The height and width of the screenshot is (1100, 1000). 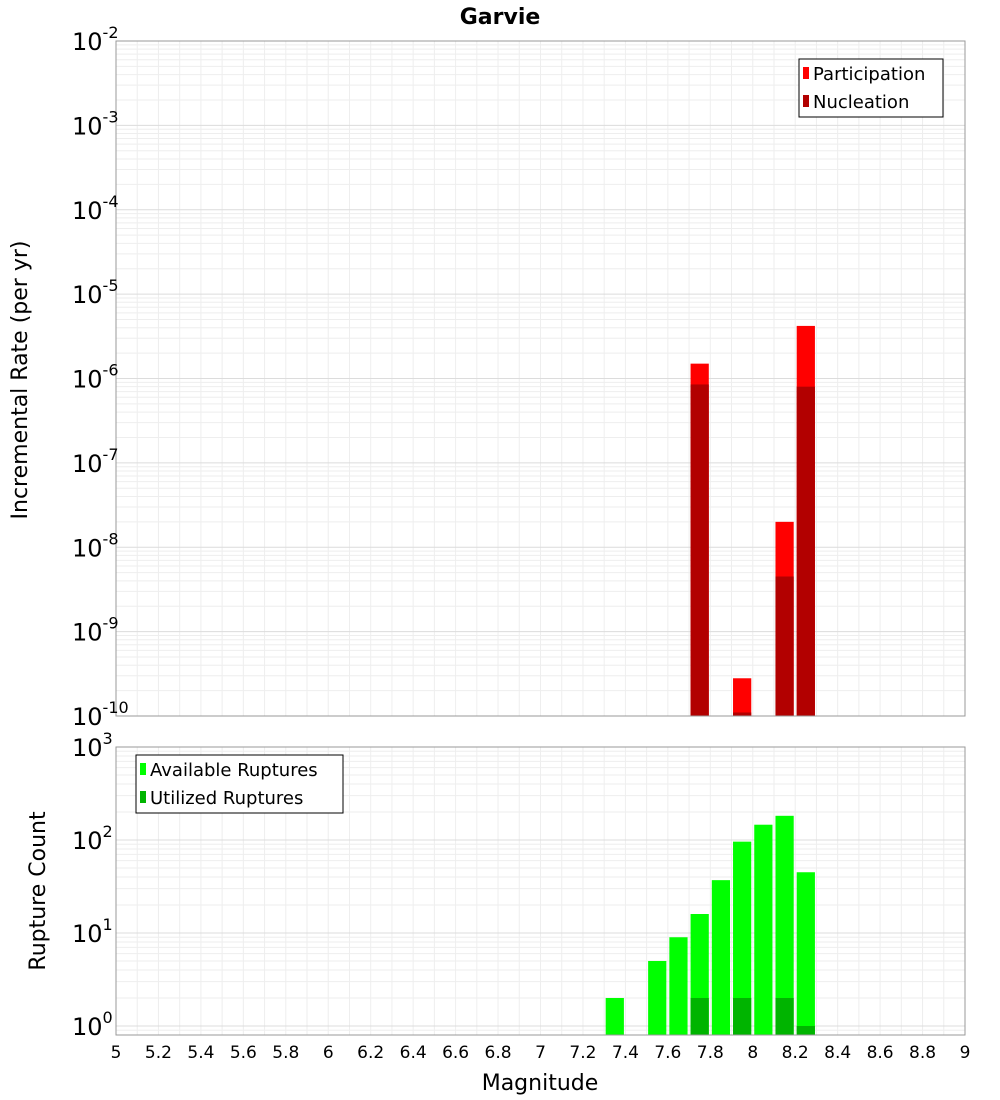 I want to click on rupture-count-y-axis-label: Rupture Count, so click(x=38, y=891).